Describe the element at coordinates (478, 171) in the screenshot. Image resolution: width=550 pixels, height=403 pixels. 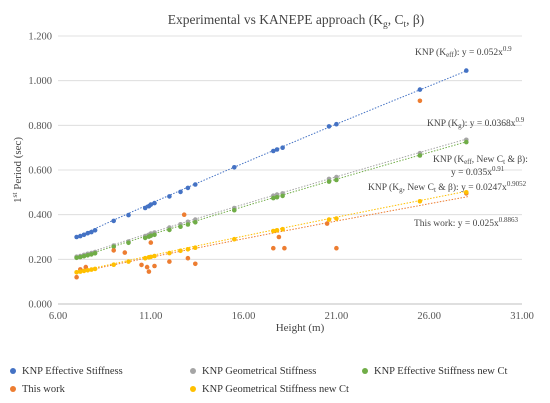
I see `annotation-knp-keff-new-line2: y = 0.035x0.91` at that location.